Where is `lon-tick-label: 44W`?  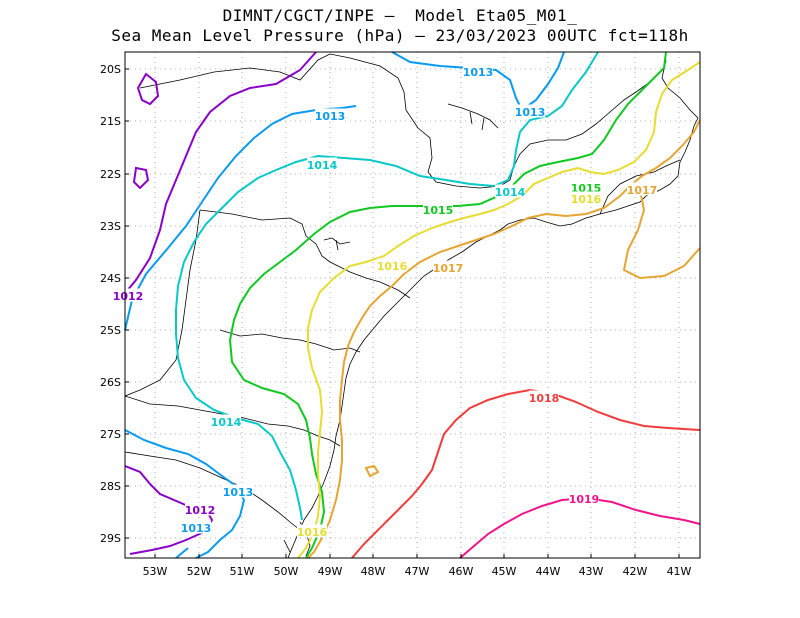
lon-tick-label: 44W is located at coordinates (548, 571).